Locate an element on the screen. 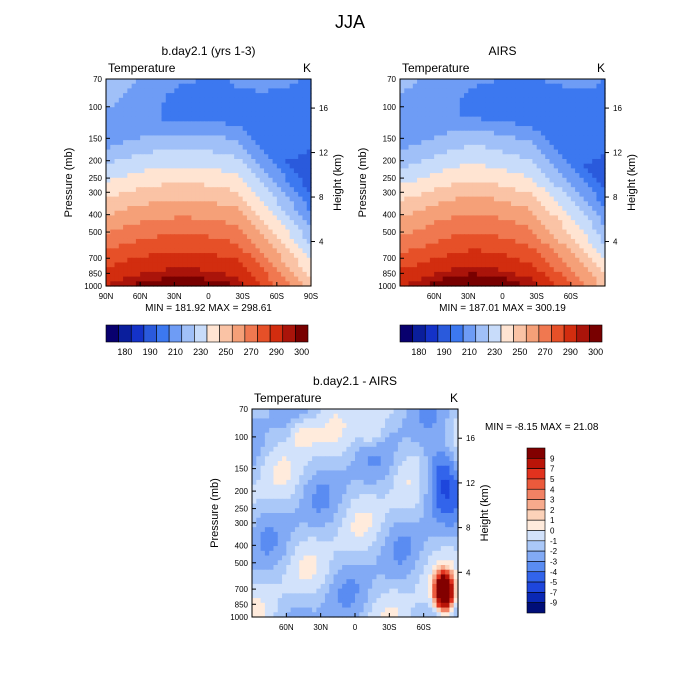 The height and width of the screenshot is (700, 700). panel-title: b.day2.1 (yrs 1-3) is located at coordinates (208, 51).